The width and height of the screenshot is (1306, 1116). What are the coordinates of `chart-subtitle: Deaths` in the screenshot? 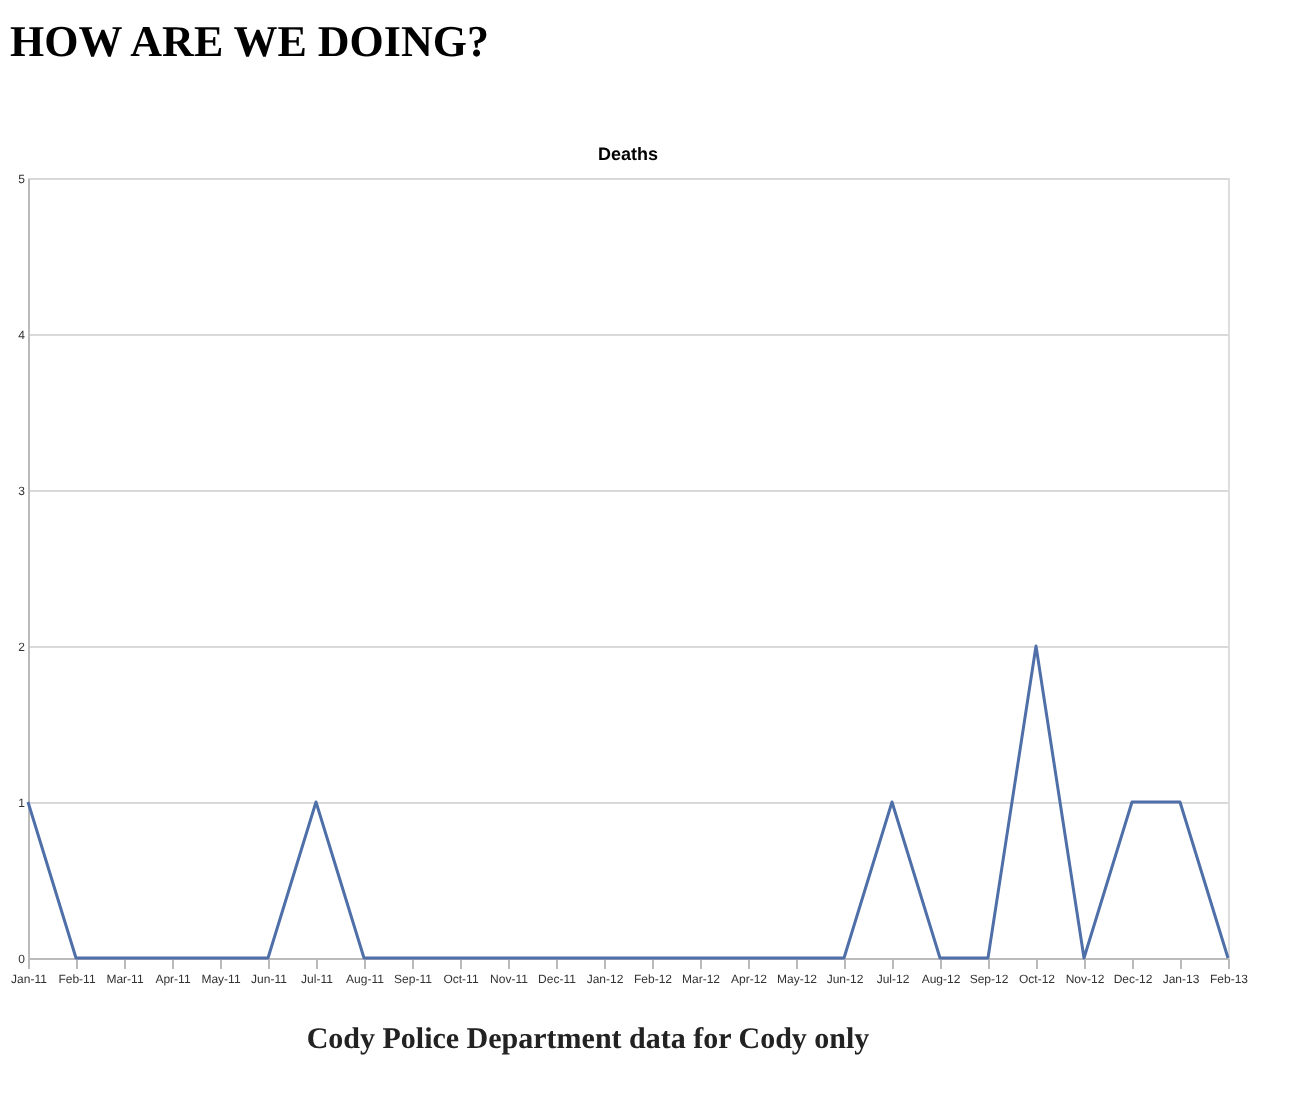 It's located at (628, 154).